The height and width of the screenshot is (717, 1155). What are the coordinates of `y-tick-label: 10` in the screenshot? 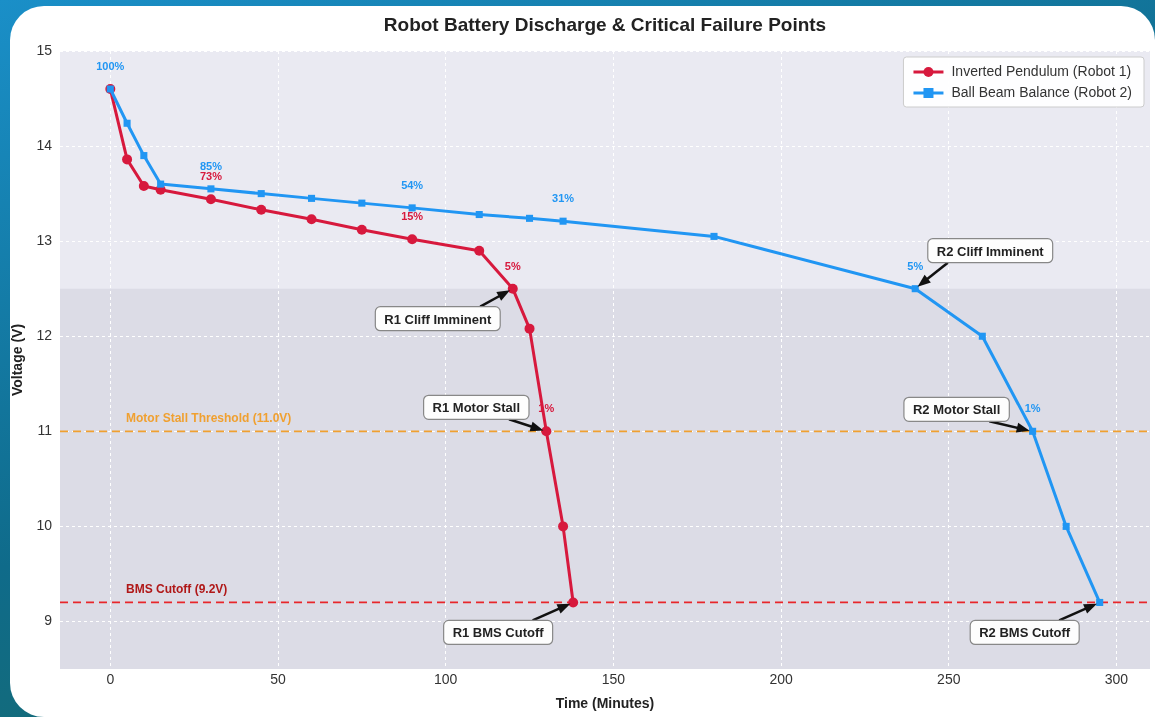 It's located at (44, 525).